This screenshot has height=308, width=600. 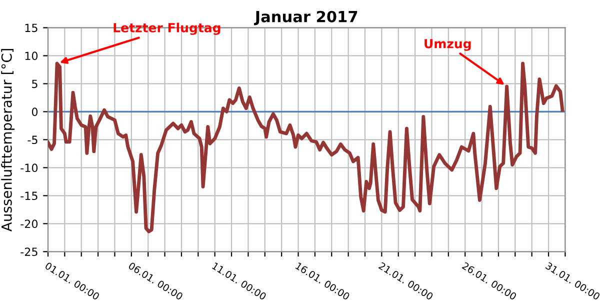 What do you see at coordinates (8, 140) in the screenshot?
I see `y-axis-title: Aussenlufttemperatur [°C]` at bounding box center [8, 140].